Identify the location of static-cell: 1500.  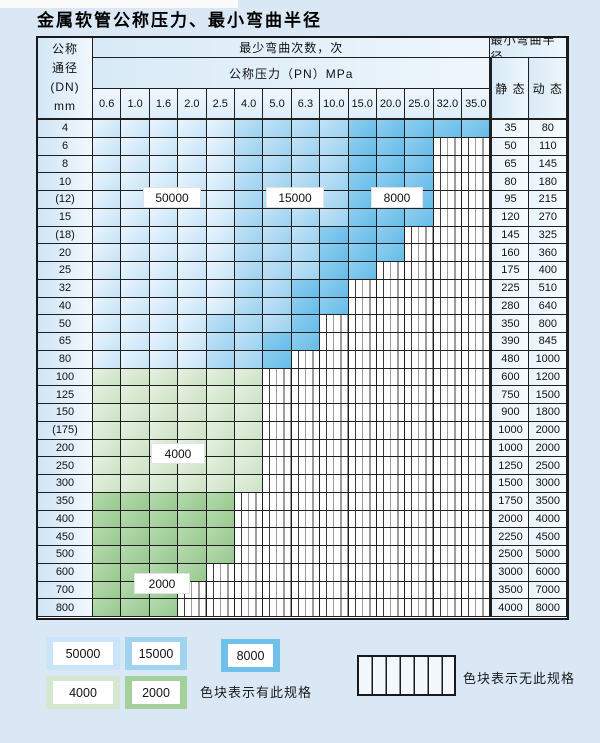
(510, 484).